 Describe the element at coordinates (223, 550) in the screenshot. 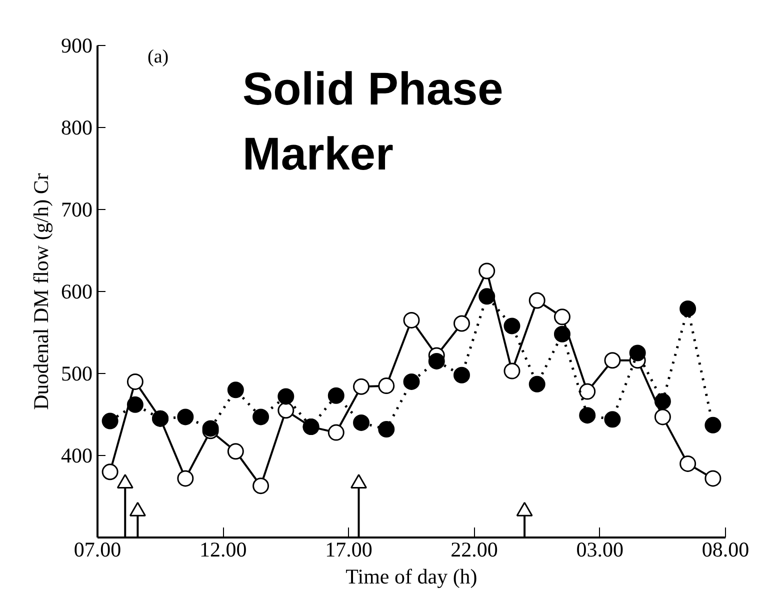

I see `x-tick-label: 12.00` at that location.